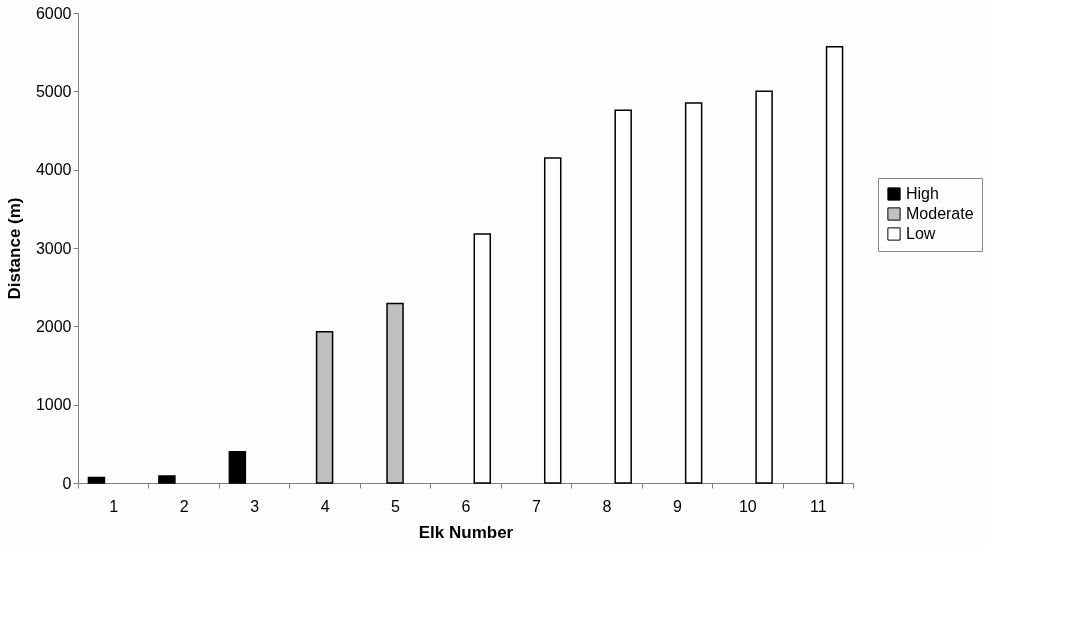 This screenshot has width=1089, height=629. Describe the element at coordinates (114, 506) in the screenshot. I see `x-tick-label: 1` at that location.